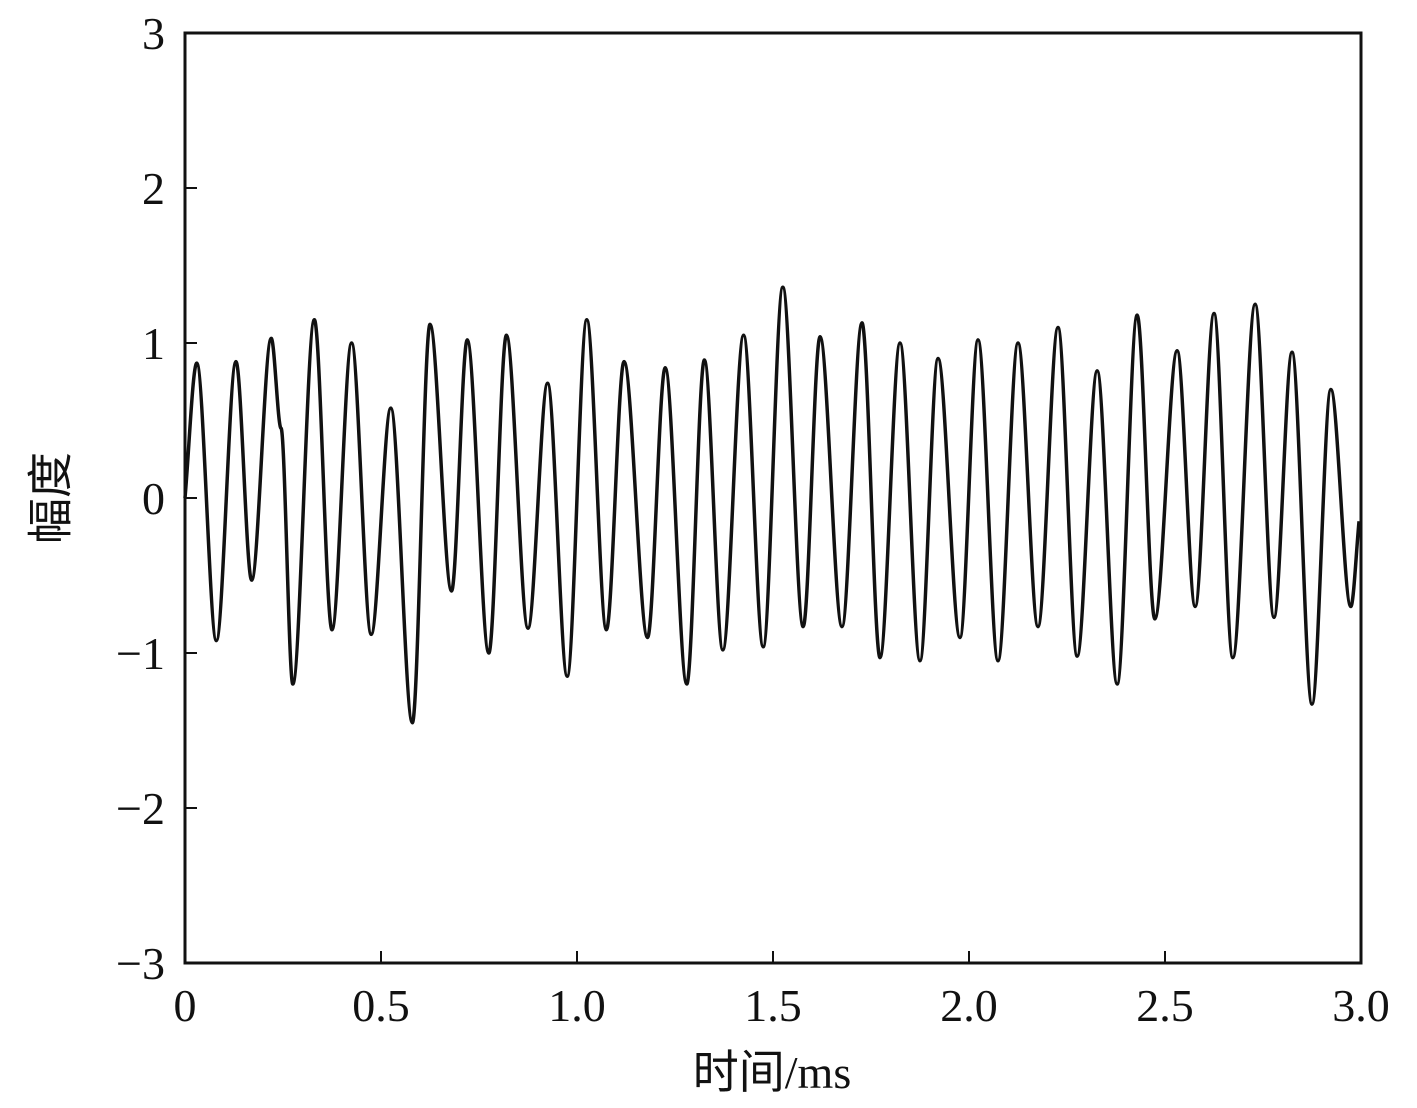  What do you see at coordinates (772, 1072) in the screenshot?
I see `x-axis-label: 时间/ms` at bounding box center [772, 1072].